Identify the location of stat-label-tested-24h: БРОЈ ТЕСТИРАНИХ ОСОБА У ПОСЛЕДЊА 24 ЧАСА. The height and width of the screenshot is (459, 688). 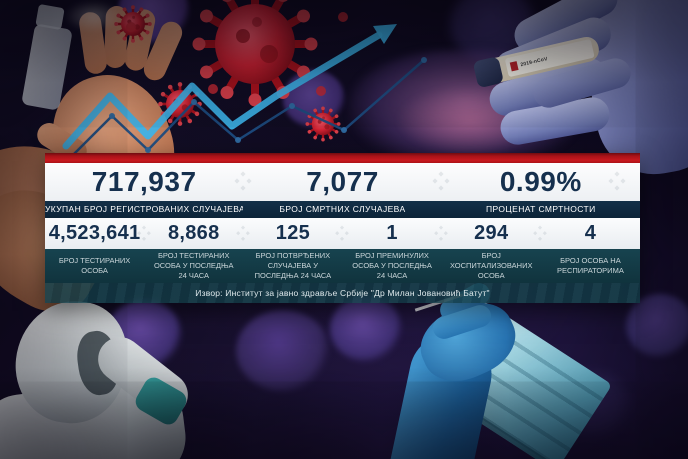
(193, 265).